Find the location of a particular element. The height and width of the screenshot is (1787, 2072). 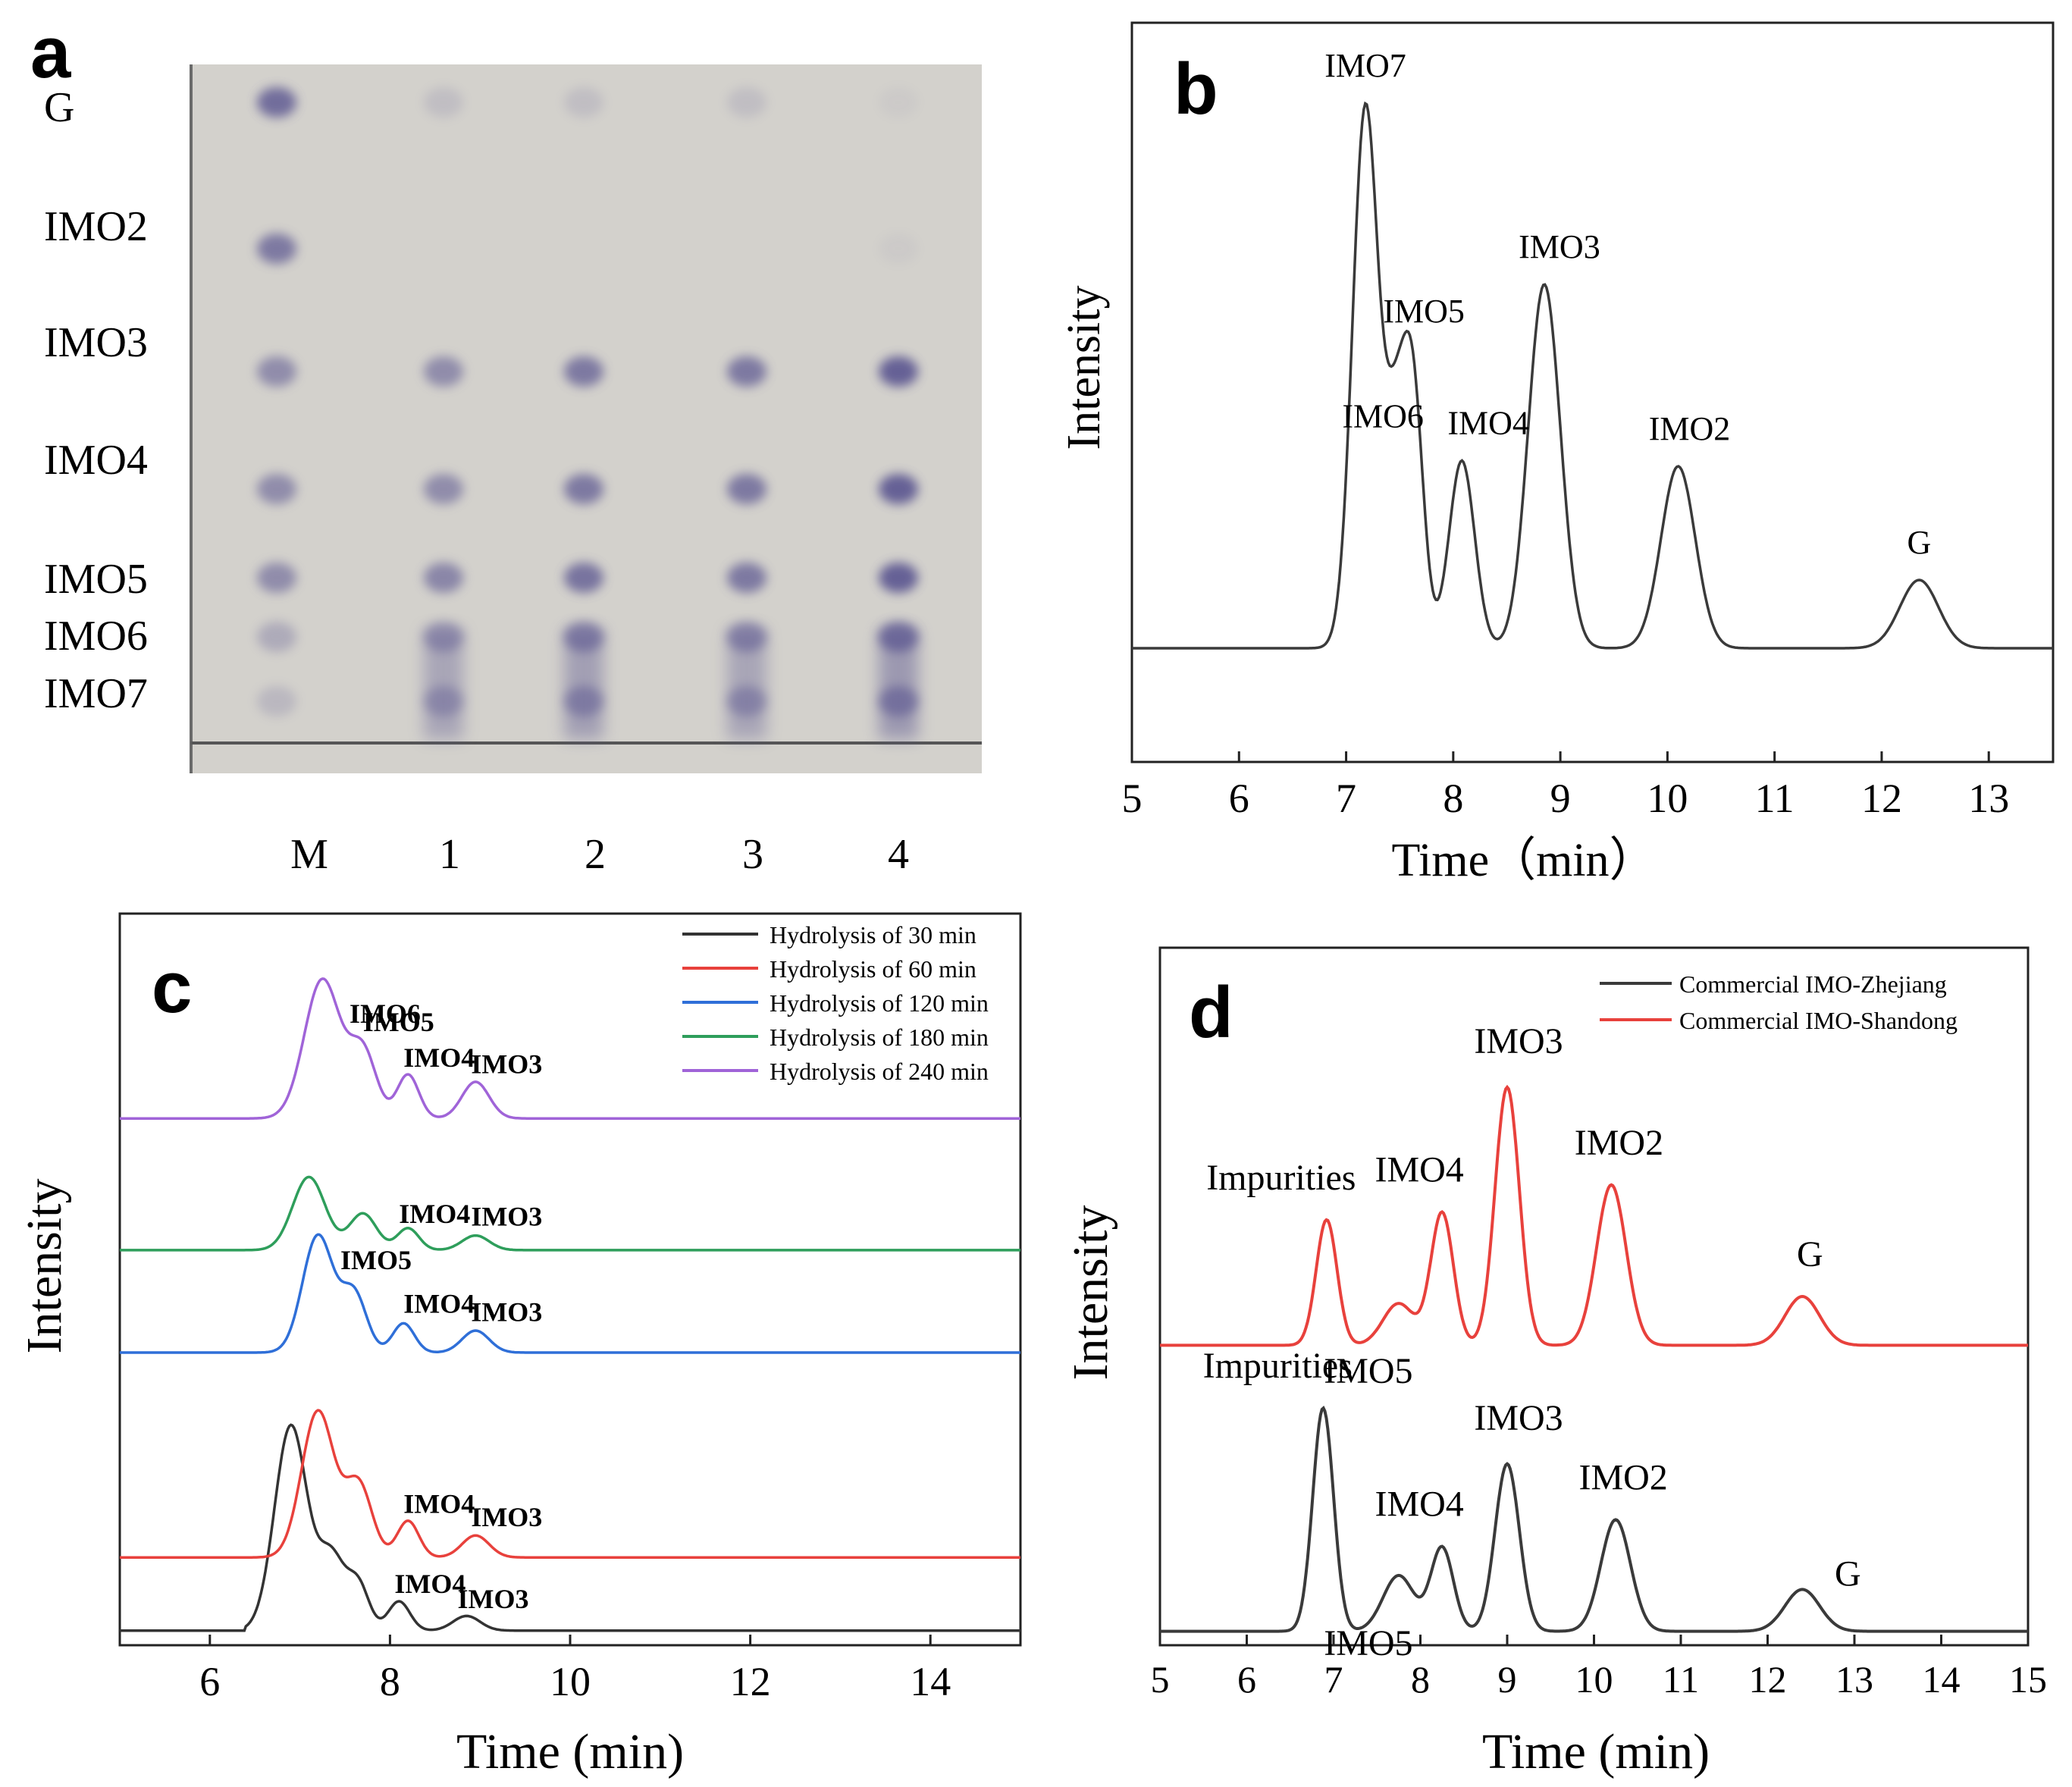

chart-b-peak-label: IMO4 is located at coordinates (1488, 422).